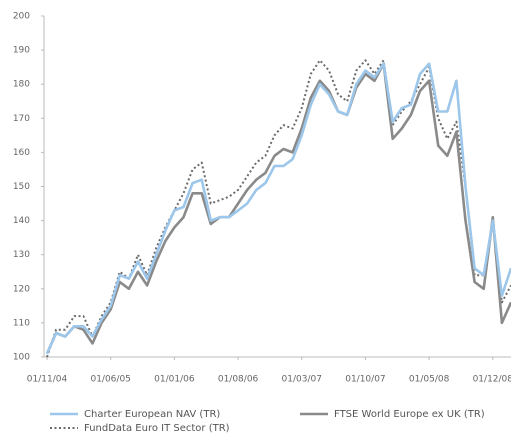  Describe the element at coordinates (21, 358) in the screenshot. I see `y-tick-label: 100` at that location.